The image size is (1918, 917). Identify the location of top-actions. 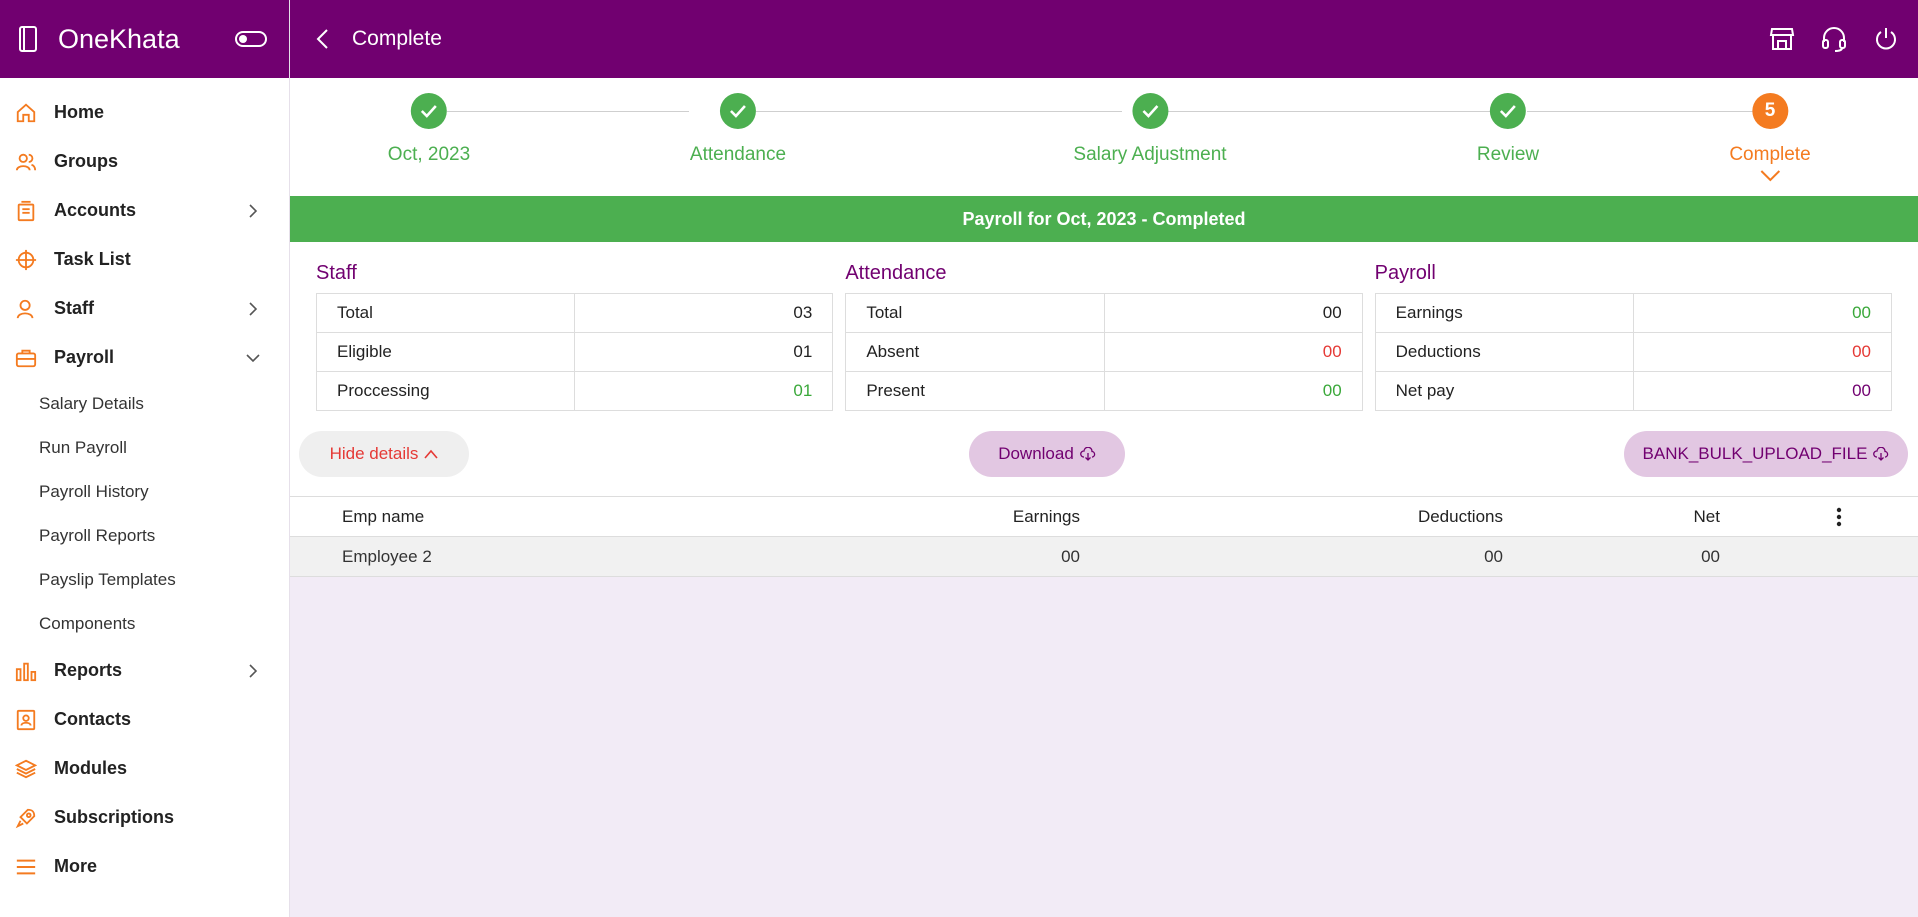
(1834, 39).